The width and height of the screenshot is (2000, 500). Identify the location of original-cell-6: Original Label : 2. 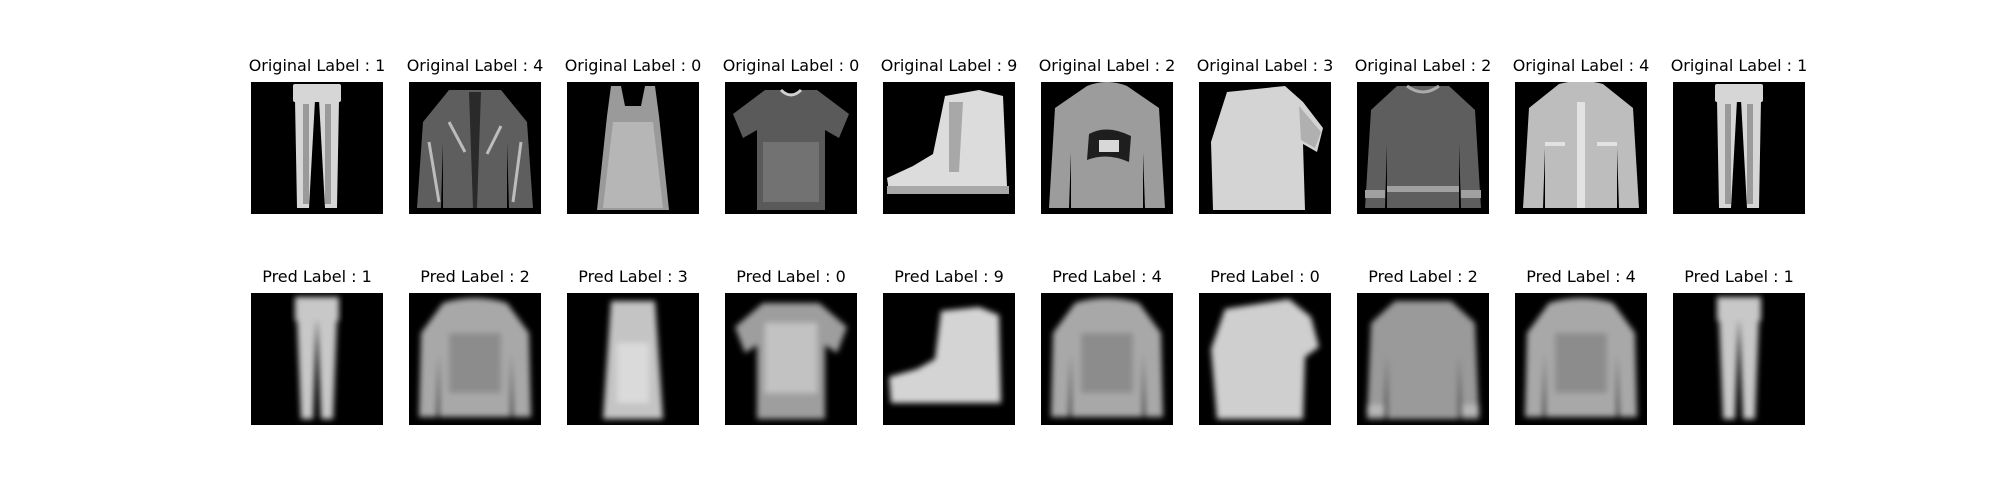
(1107, 135).